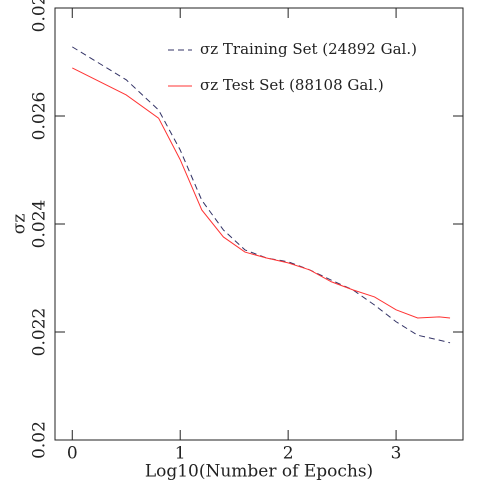  I want to click on y-axis-label: σz, so click(20, 224).